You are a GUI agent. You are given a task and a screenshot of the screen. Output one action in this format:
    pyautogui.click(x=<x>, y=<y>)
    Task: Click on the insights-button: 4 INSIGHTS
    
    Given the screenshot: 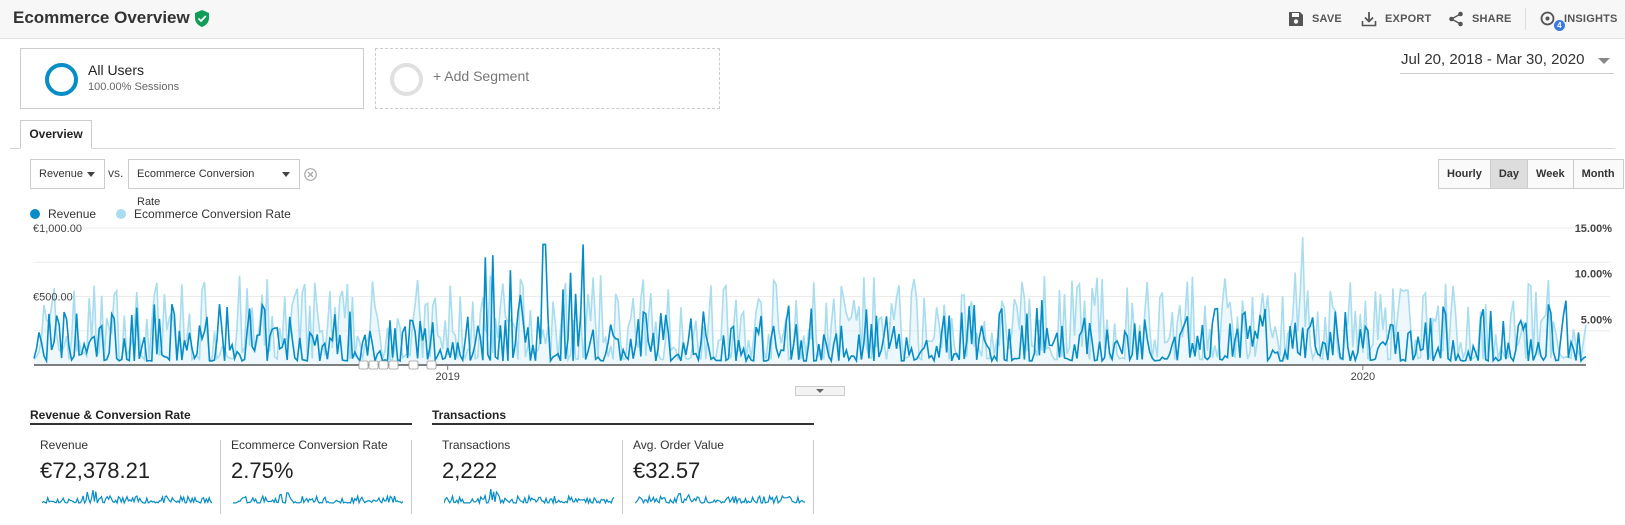 What is the action you would take?
    pyautogui.click(x=1579, y=20)
    